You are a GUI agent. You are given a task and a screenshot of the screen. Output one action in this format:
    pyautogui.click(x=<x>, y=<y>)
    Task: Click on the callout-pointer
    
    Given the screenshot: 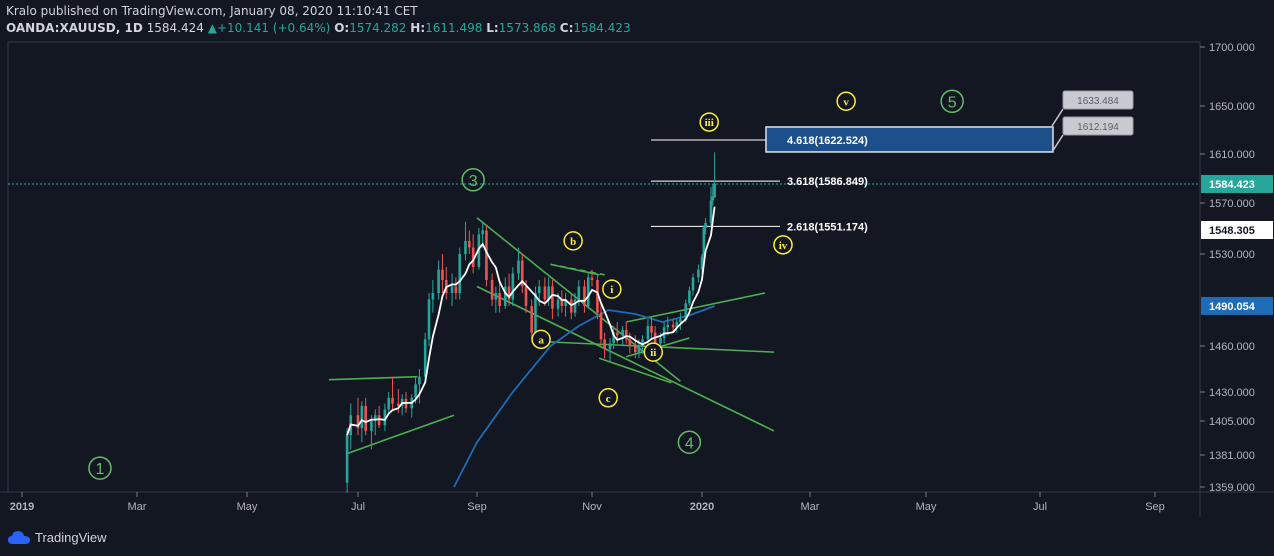 What is the action you would take?
    pyautogui.click(x=1057, y=117)
    